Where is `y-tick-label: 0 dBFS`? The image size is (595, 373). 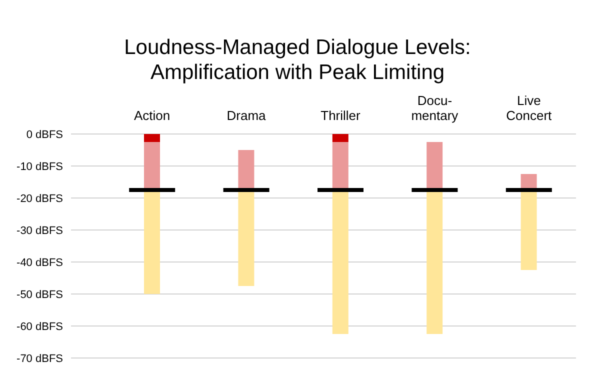
y-tick-label: 0 dBFS is located at coordinates (44, 134).